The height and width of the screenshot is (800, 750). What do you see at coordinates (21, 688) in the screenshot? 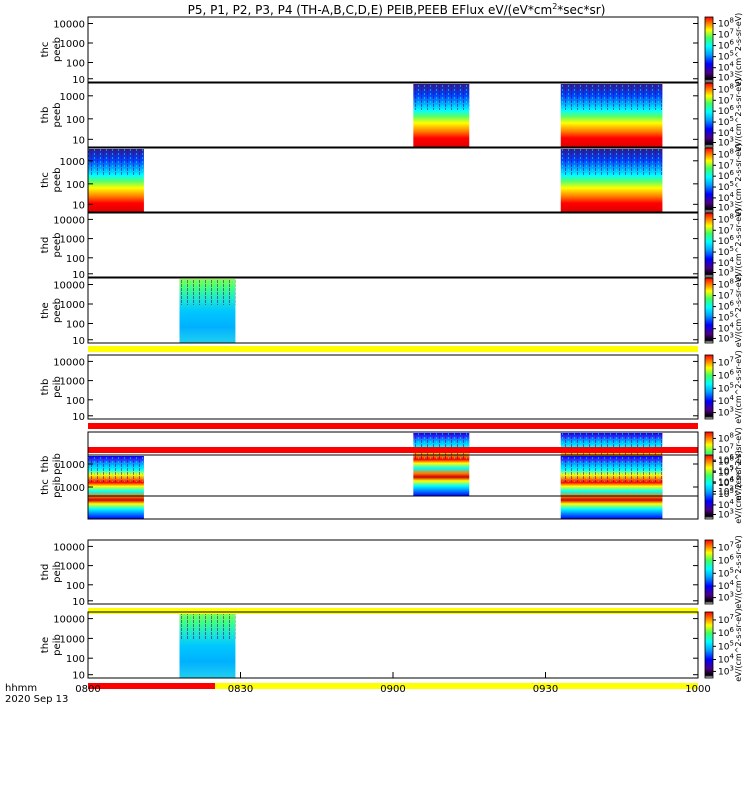
I see `time-axis-unit-label: hhmm` at bounding box center [21, 688].